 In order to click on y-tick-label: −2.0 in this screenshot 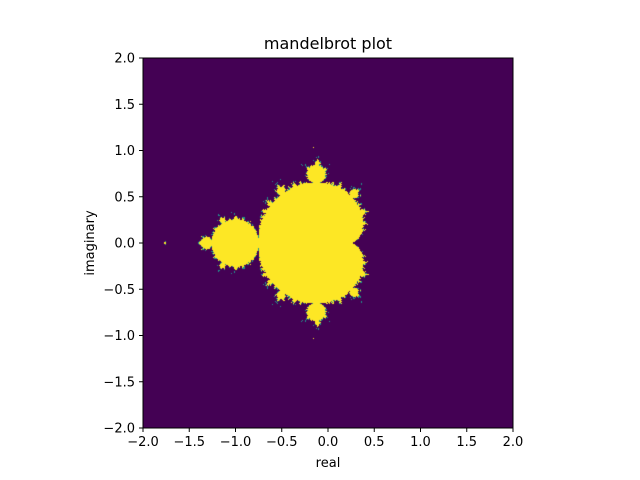, I will do `click(119, 429)`.